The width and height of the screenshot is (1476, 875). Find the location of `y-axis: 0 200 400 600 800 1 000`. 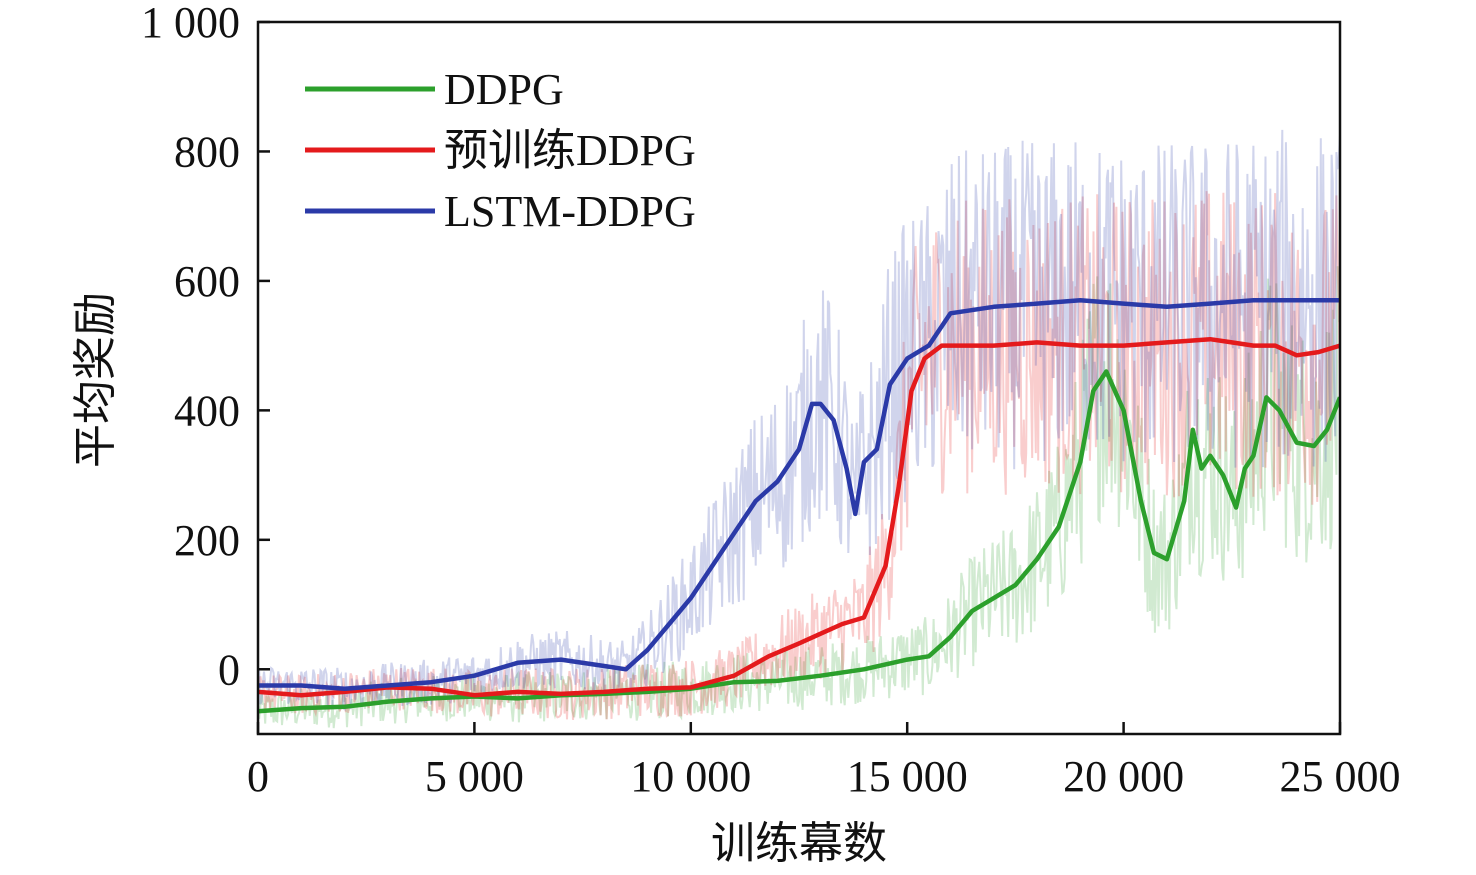

y-axis: 0 200 400 600 800 1 000 is located at coordinates (205, 347).